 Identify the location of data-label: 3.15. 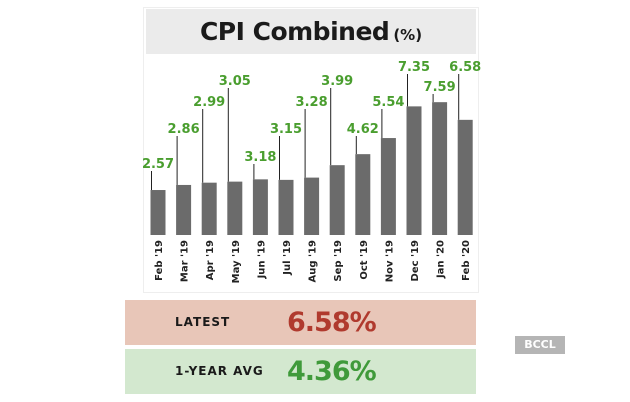
(286, 129).